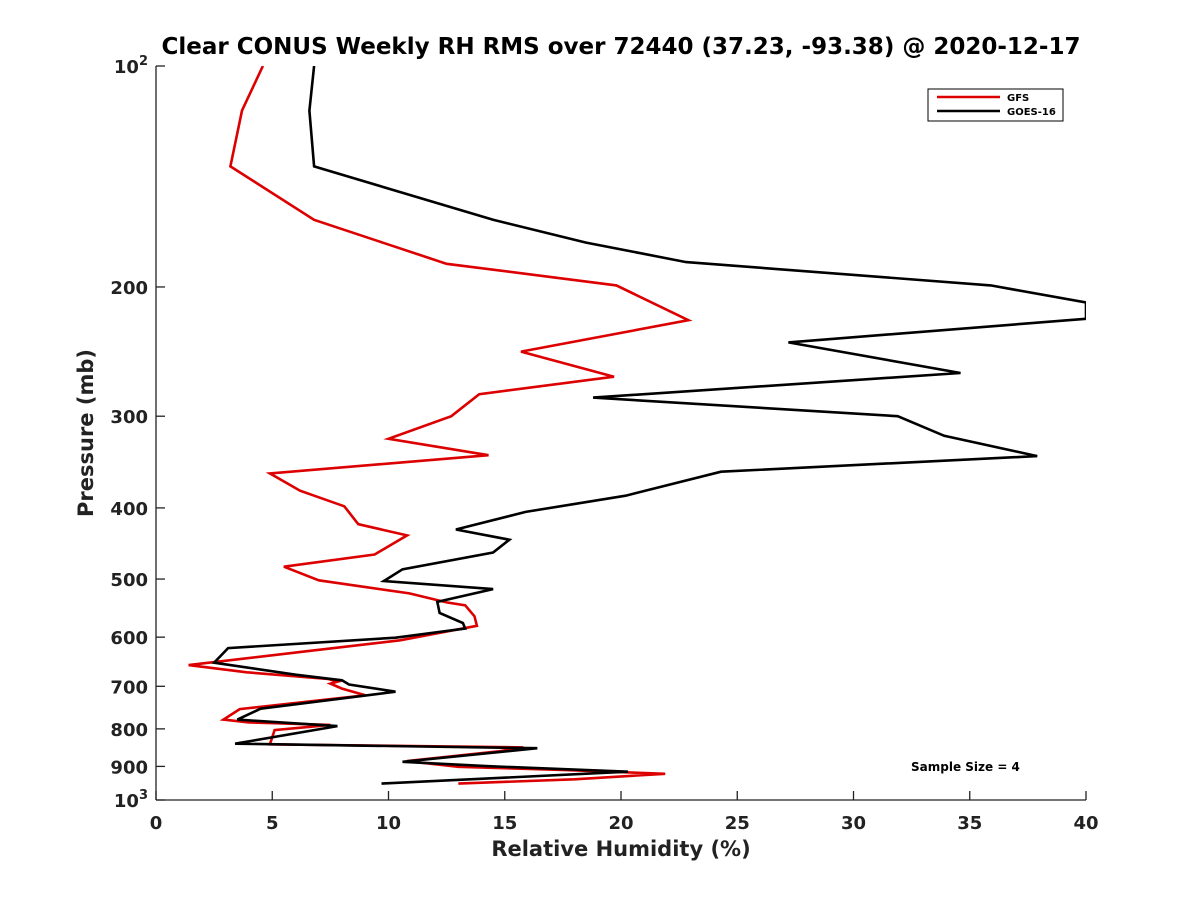 The height and width of the screenshot is (900, 1200). I want to click on x-tick-label: 30, so click(853, 823).